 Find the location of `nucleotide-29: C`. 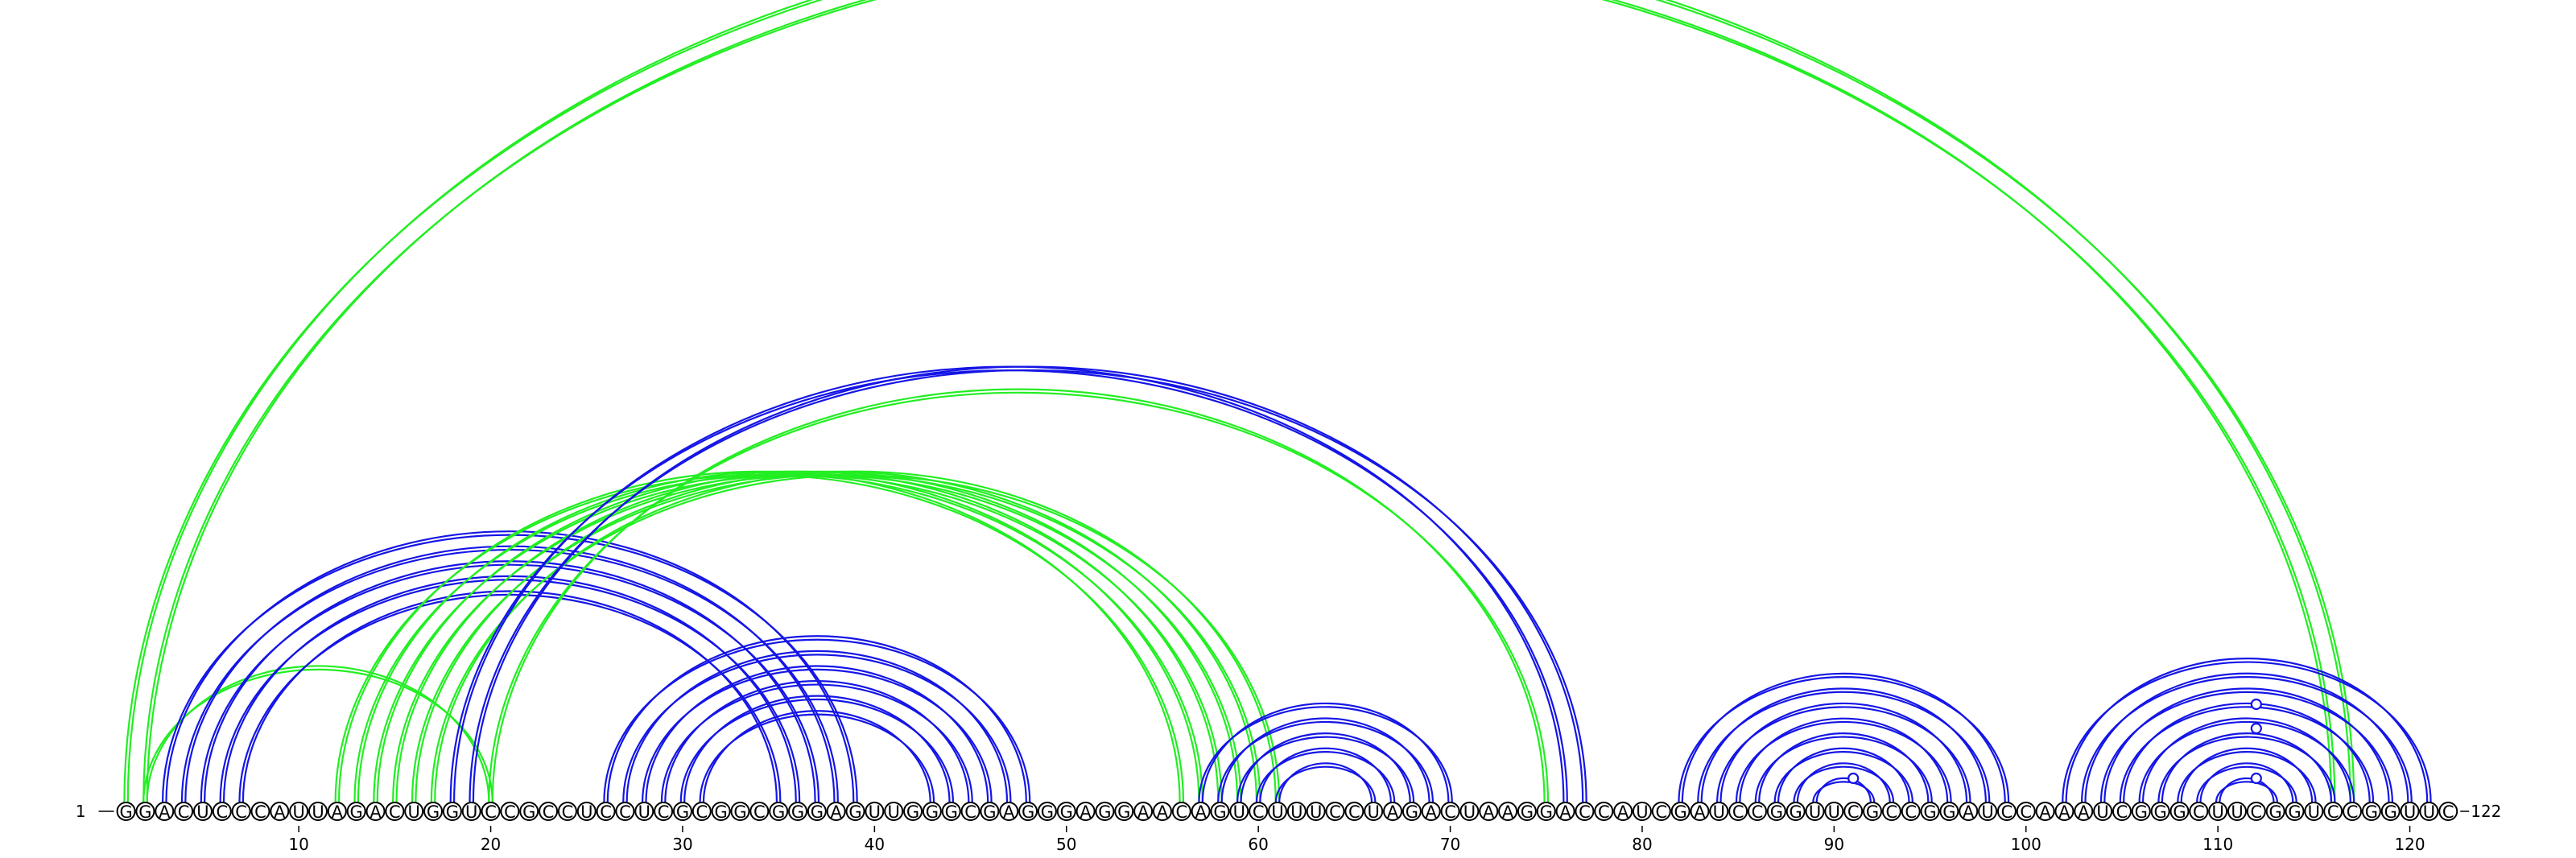

nucleotide-29: C is located at coordinates (664, 812).